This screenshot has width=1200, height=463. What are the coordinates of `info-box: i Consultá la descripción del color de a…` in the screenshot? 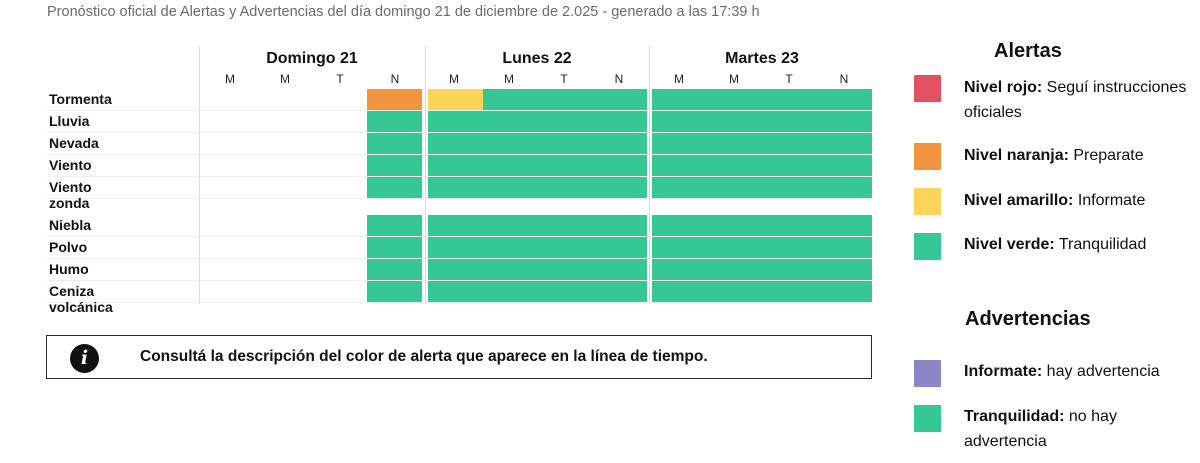 It's located at (459, 357).